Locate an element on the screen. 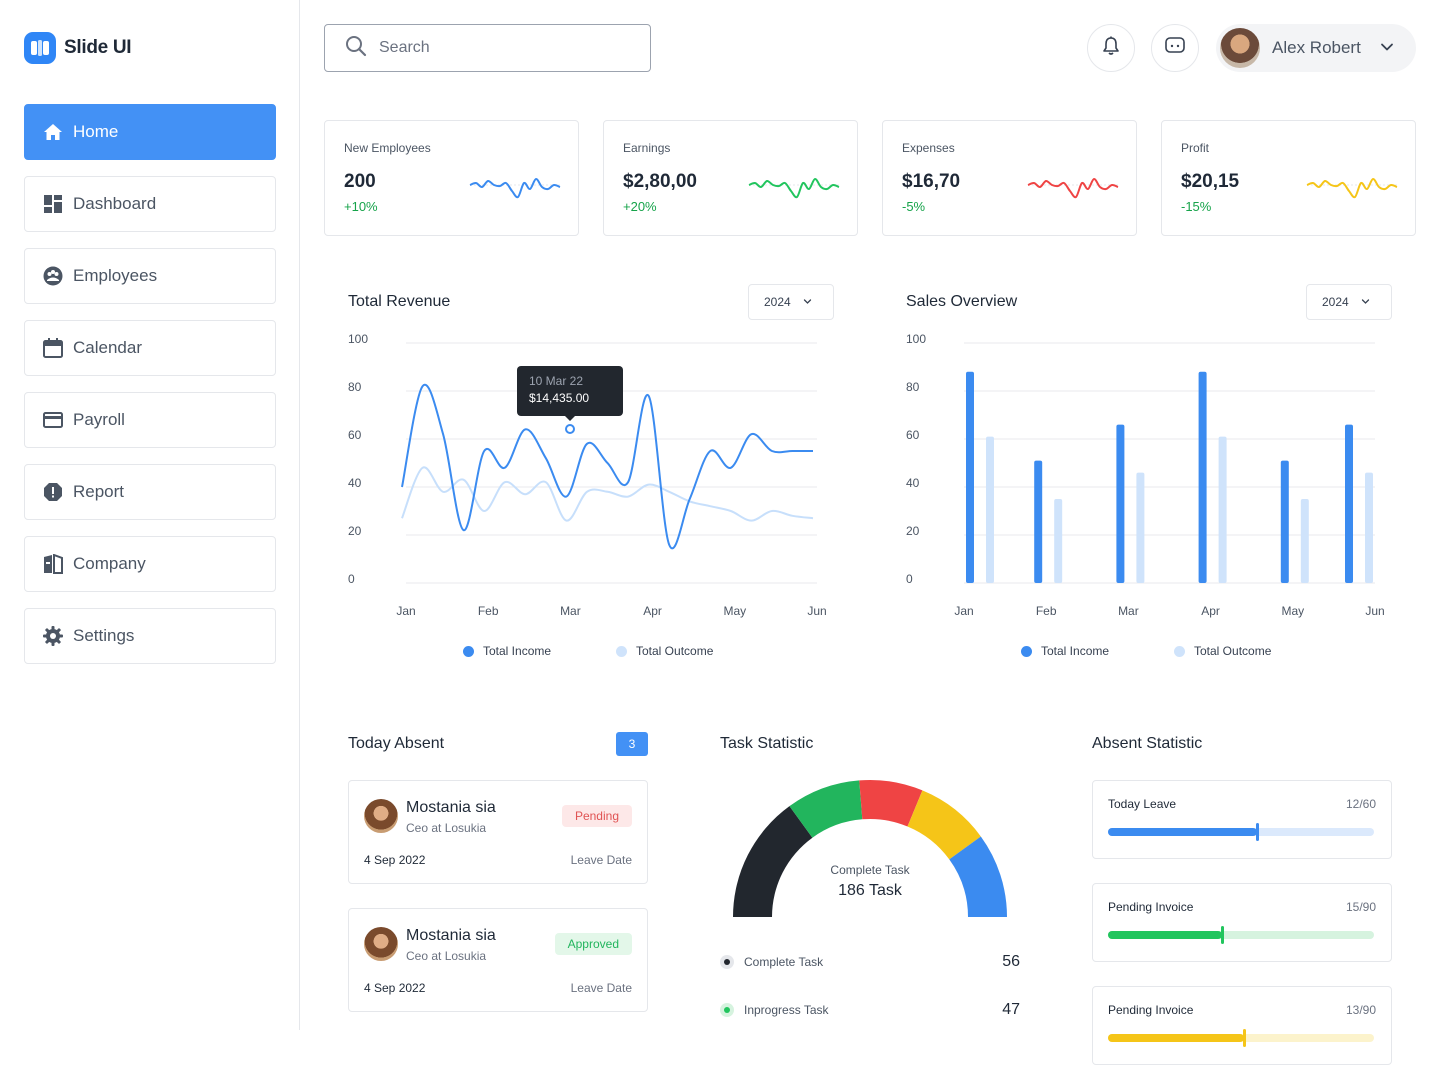 Image resolution: width=1440 pixels, height=1065 pixels. stat-label: New Employees is located at coordinates (387, 148).